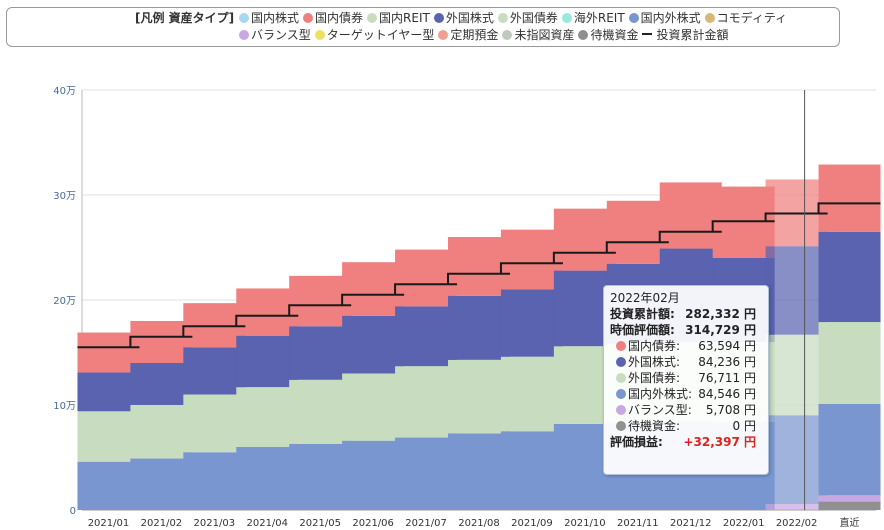 The width and height of the screenshot is (884, 530). I want to click on tooltip-asset-label-text: 国内外株式:, so click(660, 394).